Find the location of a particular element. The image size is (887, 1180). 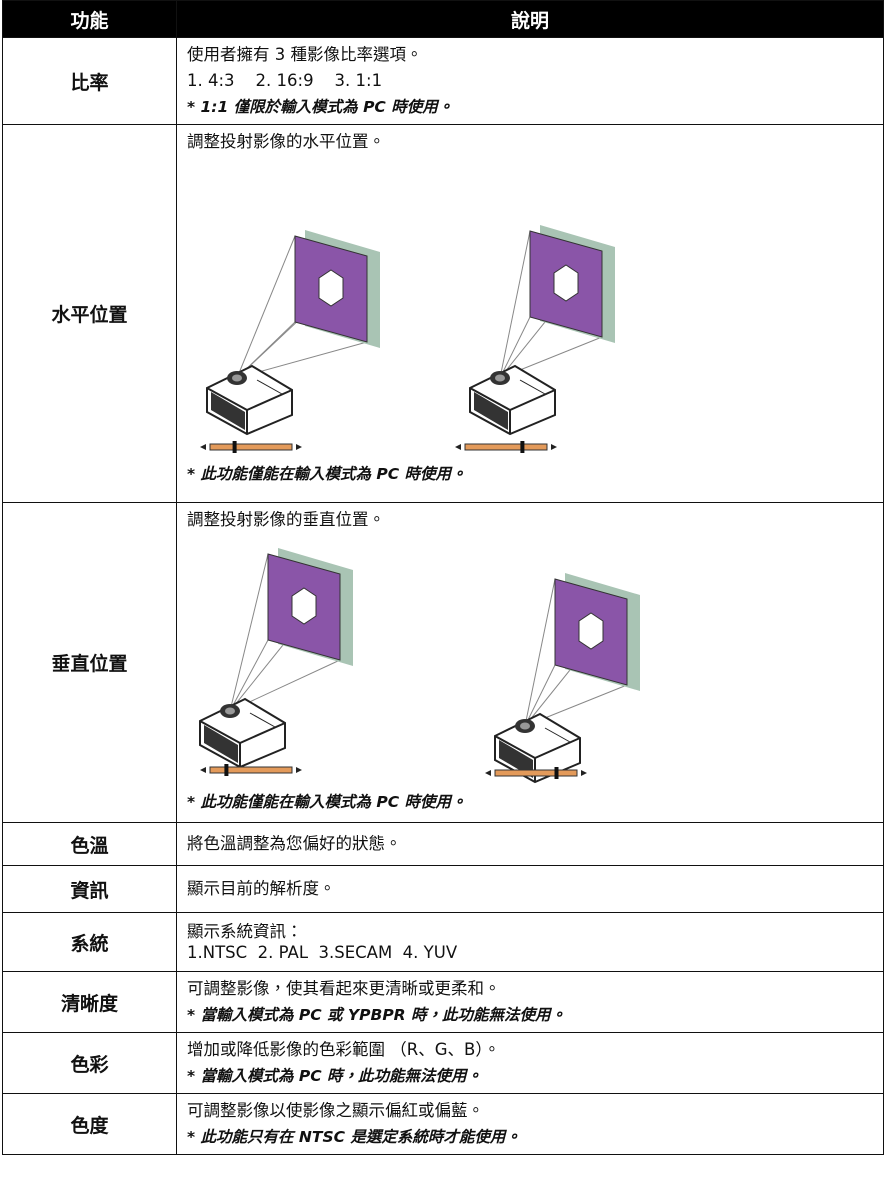

note: * 當輸入模式為 PC 或 YPBPR 時，此功能無法使用。 is located at coordinates (377, 1015).